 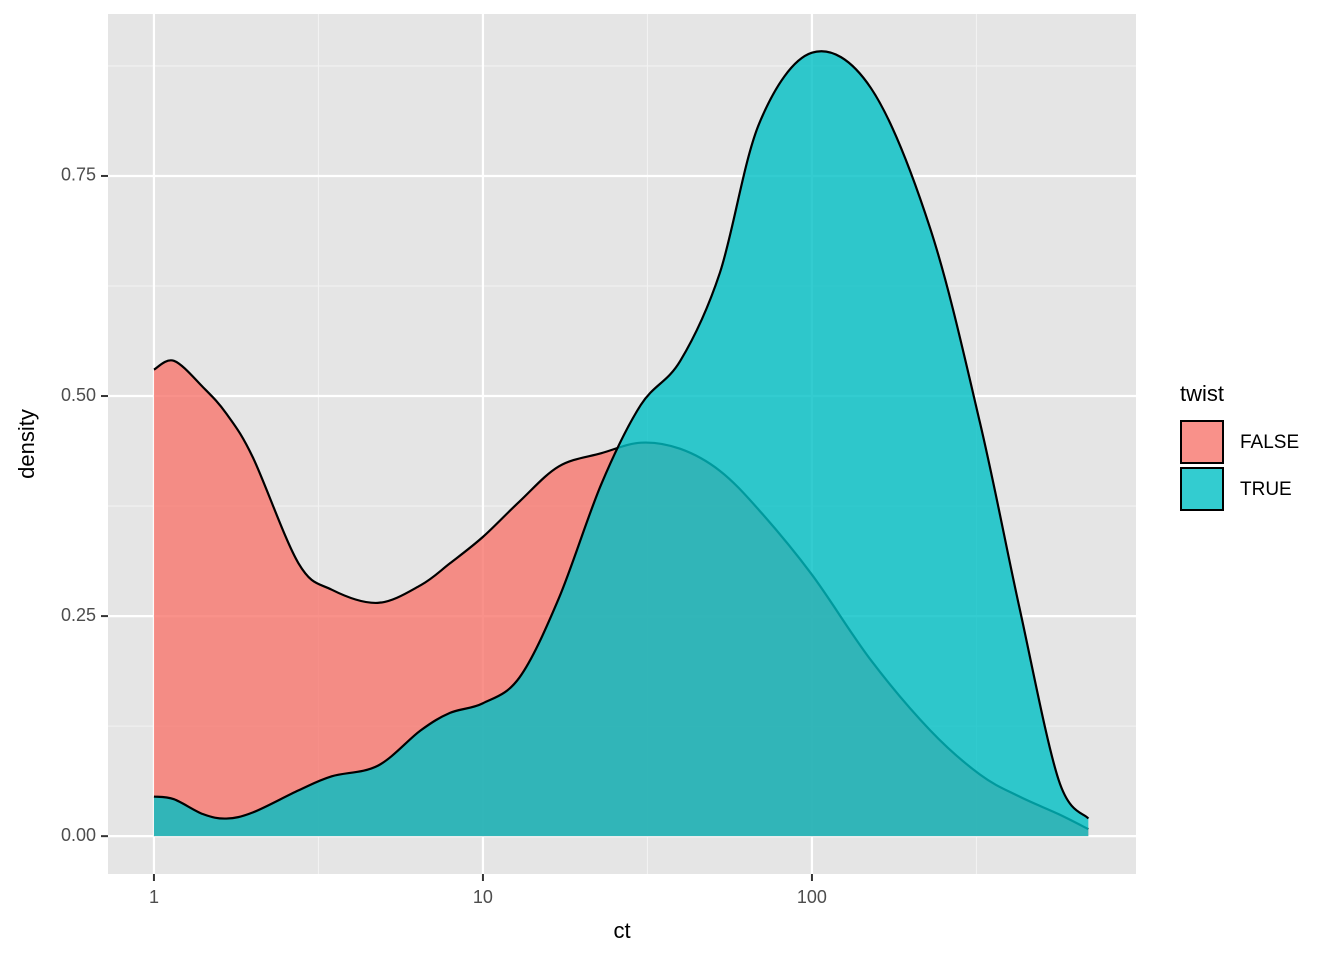 I want to click on legend: twist FALSE TRUE, so click(x=1239, y=446).